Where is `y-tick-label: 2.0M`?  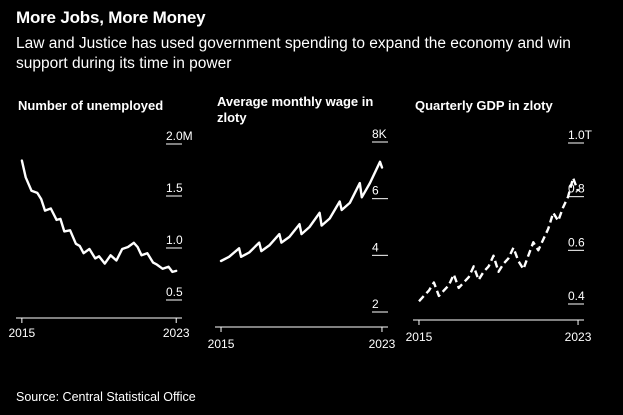
y-tick-label: 2.0M is located at coordinates (179, 136).